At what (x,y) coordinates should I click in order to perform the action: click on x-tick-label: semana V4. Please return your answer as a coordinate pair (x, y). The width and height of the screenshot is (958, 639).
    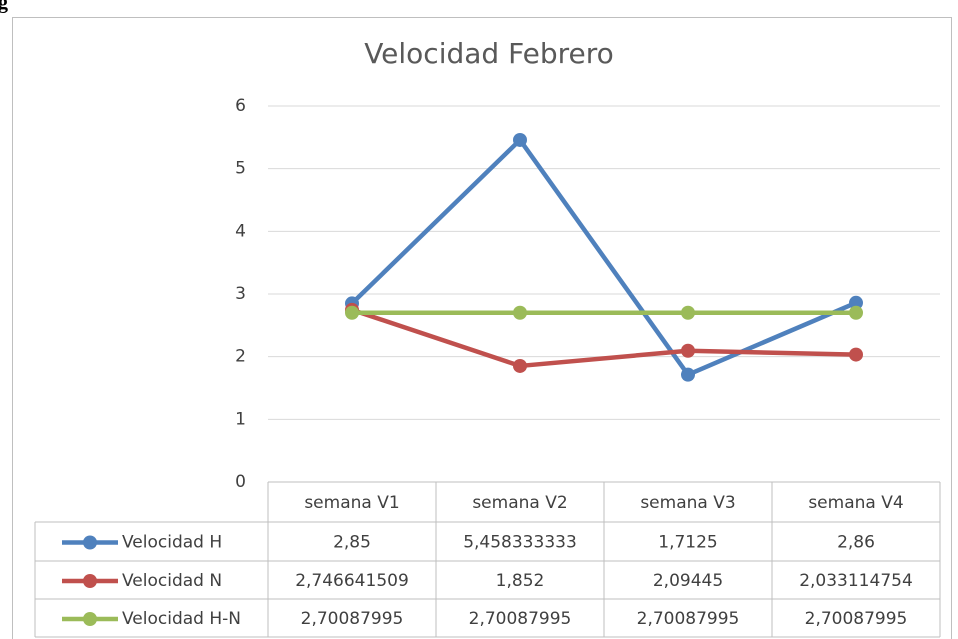
    Looking at the image, I should click on (855, 503).